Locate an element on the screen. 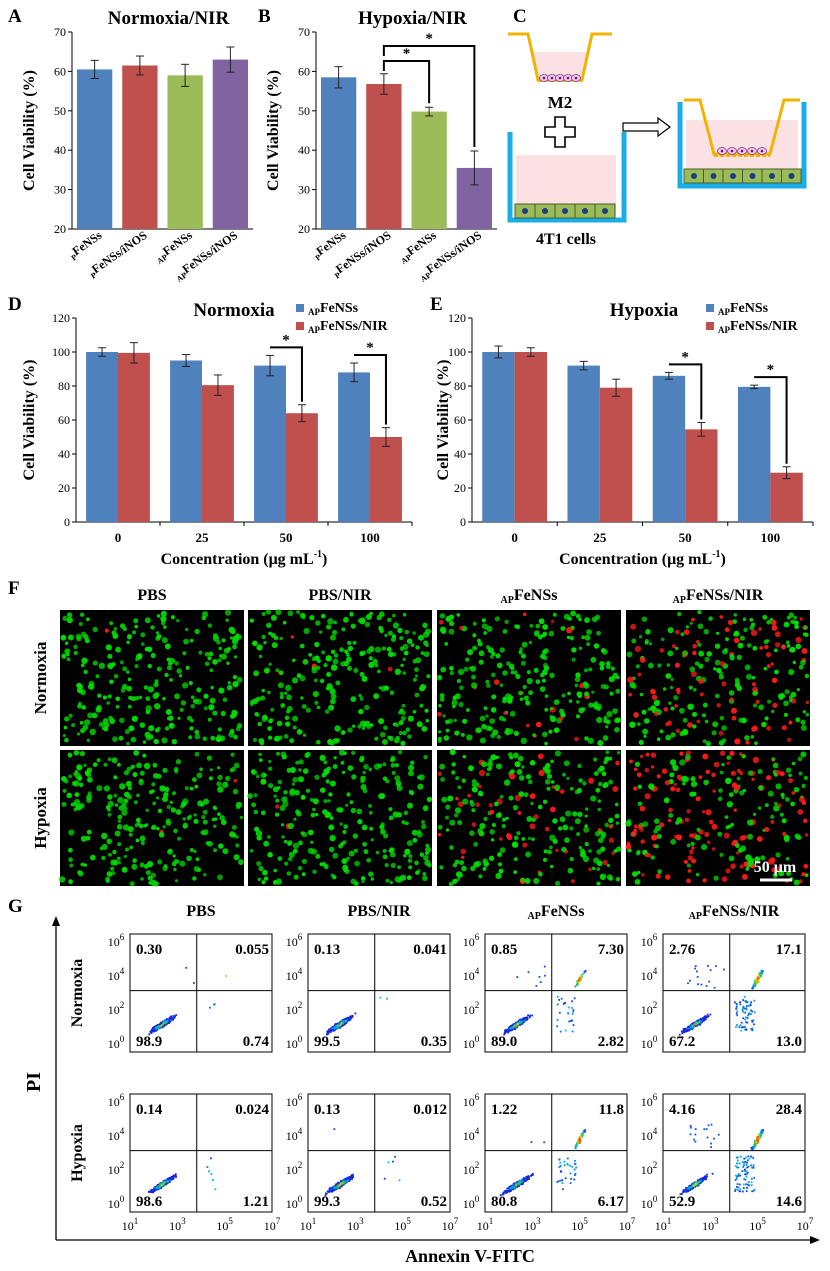 This screenshot has height=1271, width=830. x-tick-label: 0 is located at coordinates (118, 537).